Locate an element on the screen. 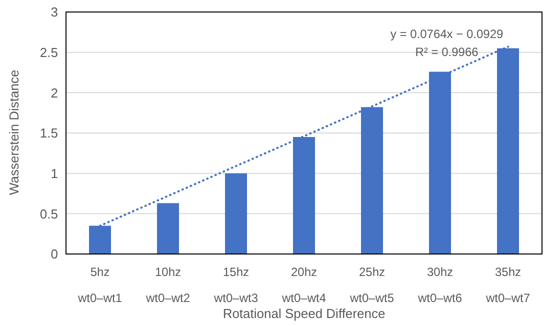 Image resolution: width=550 pixels, height=326 pixels. y-tick-label: 2 is located at coordinates (54, 92).